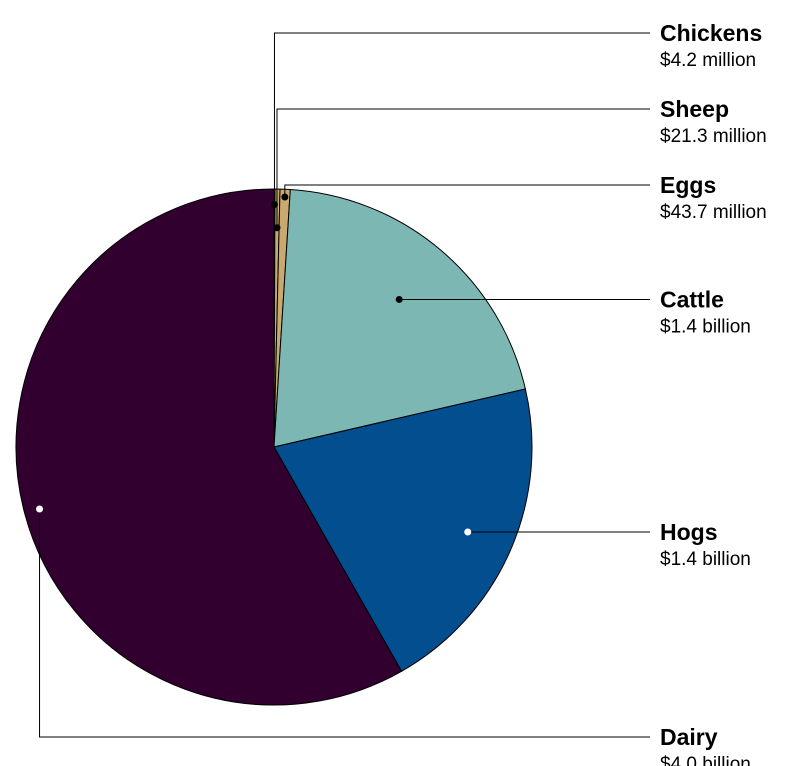 This screenshot has width=798, height=766. I want to click on slice-value-hogs: $1.4 billion, so click(705, 559).